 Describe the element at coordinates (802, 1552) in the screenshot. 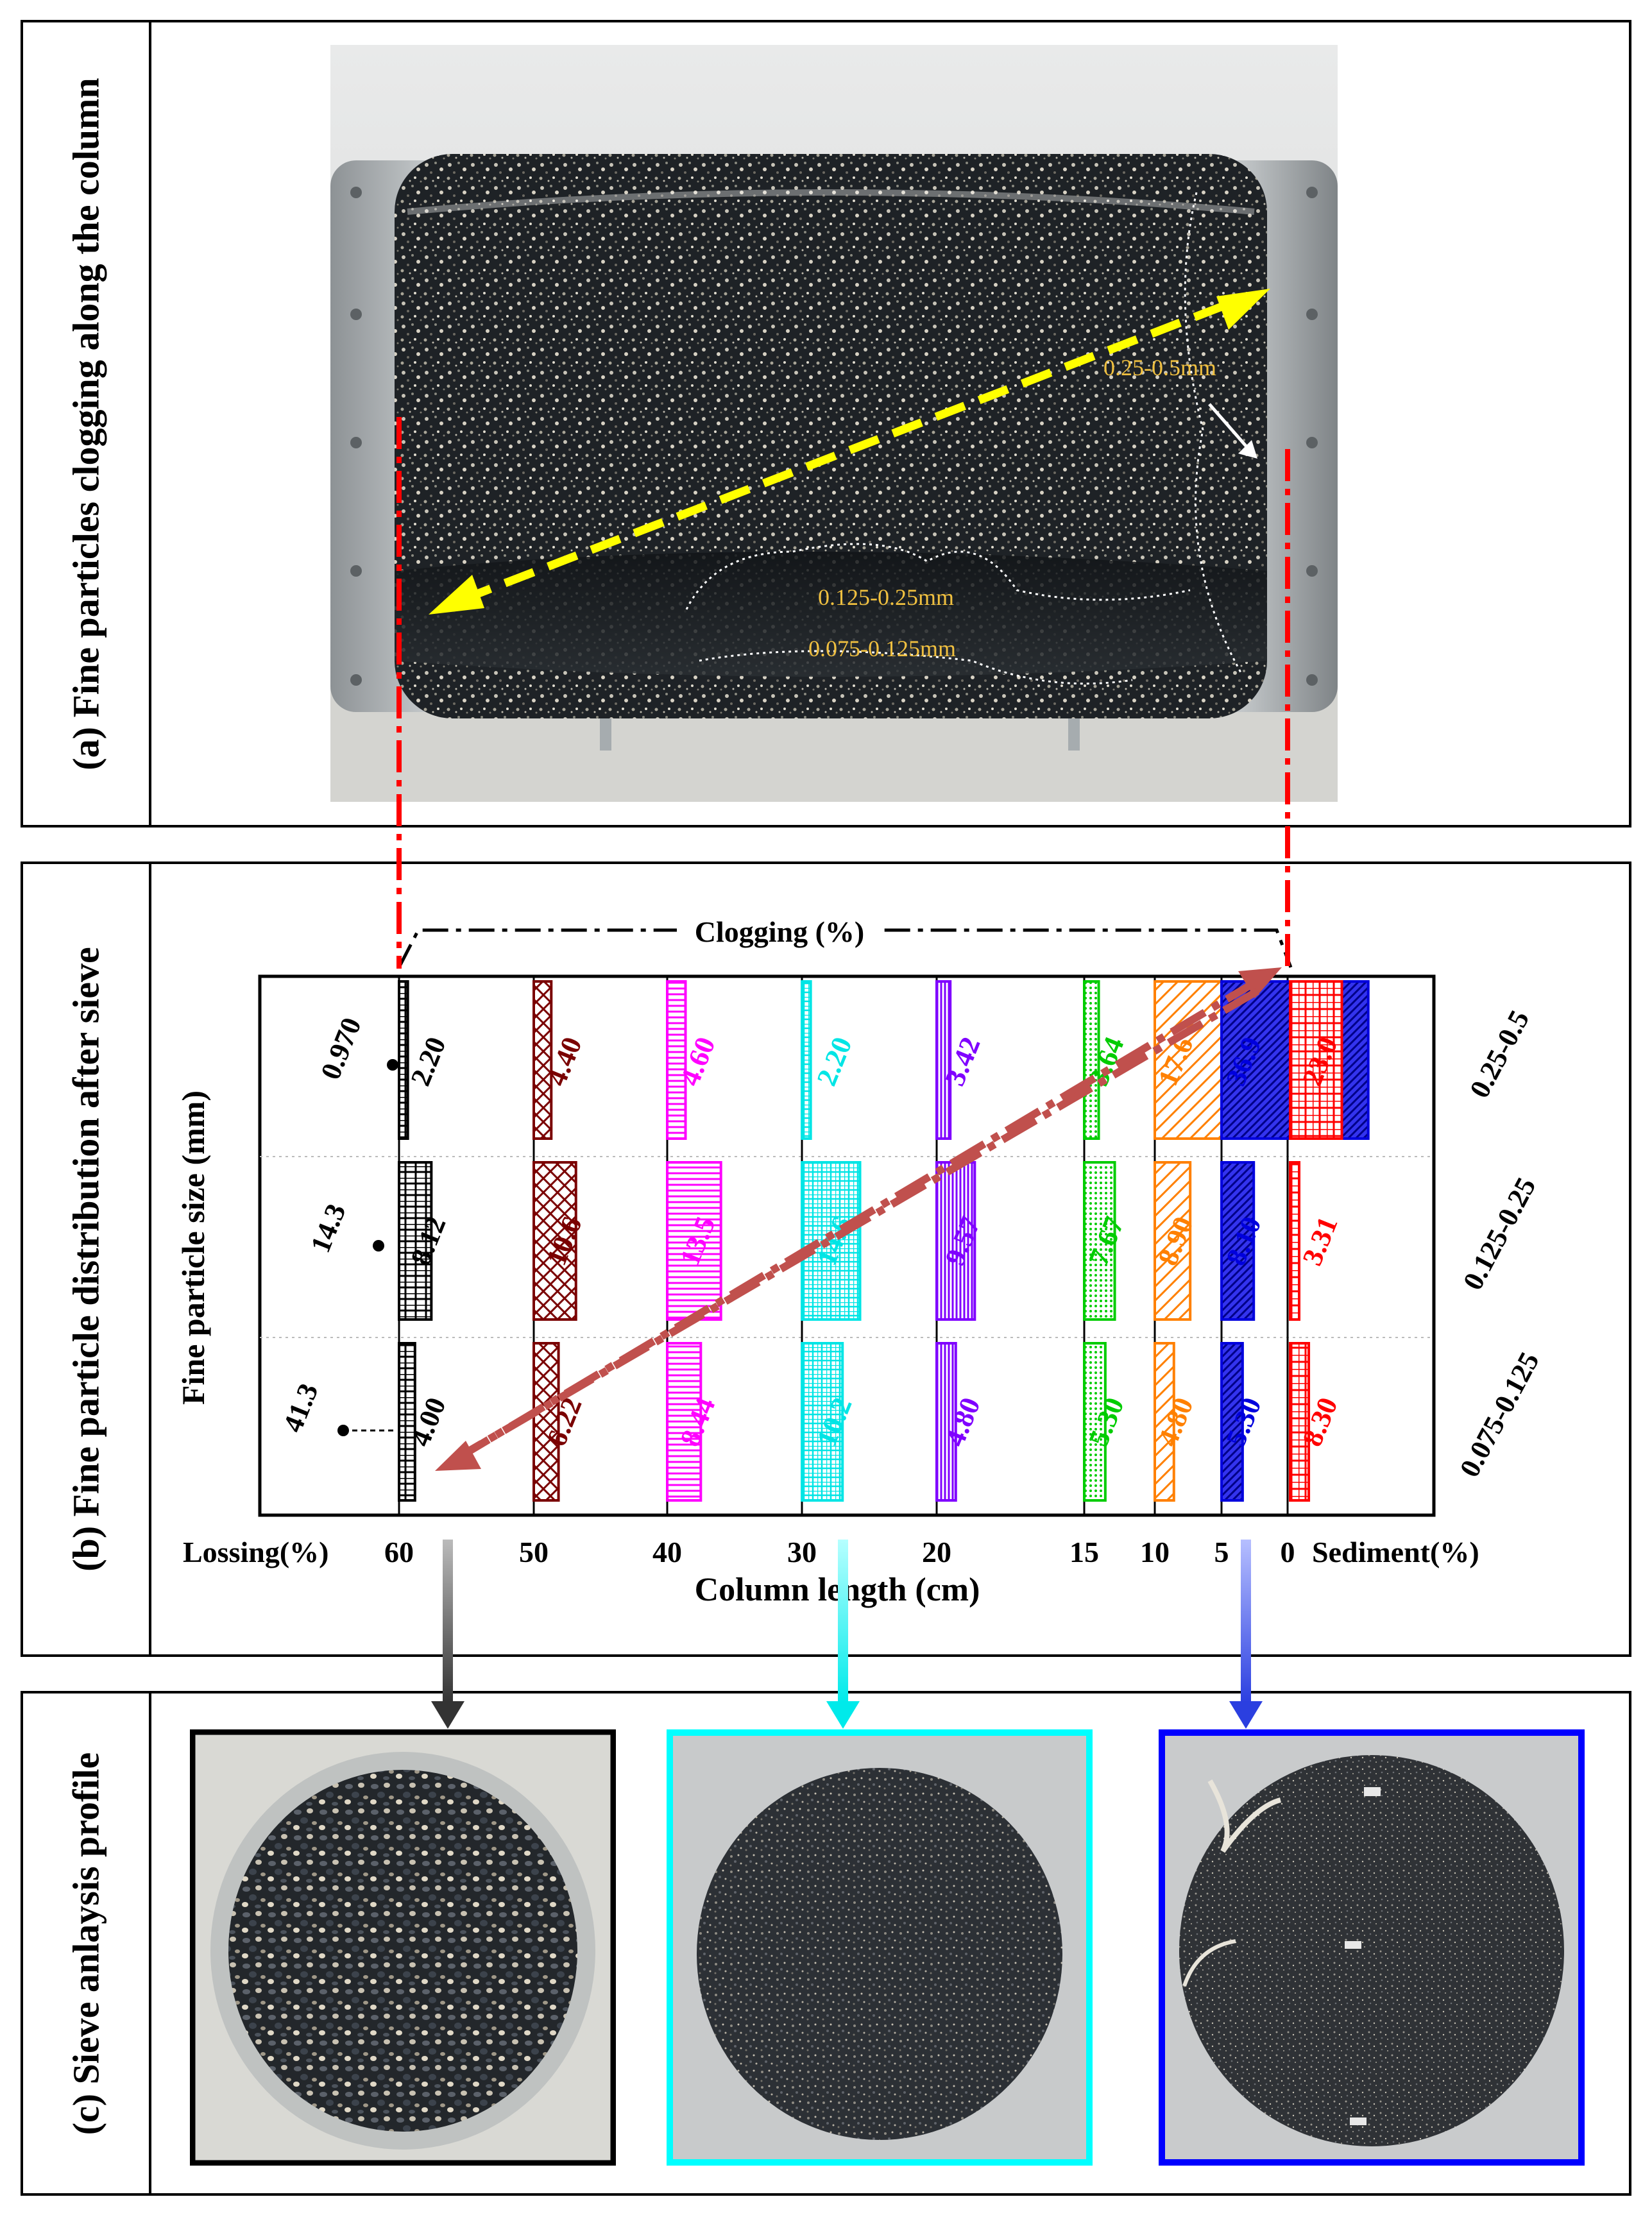

I see `x-tick-label: 30` at that location.